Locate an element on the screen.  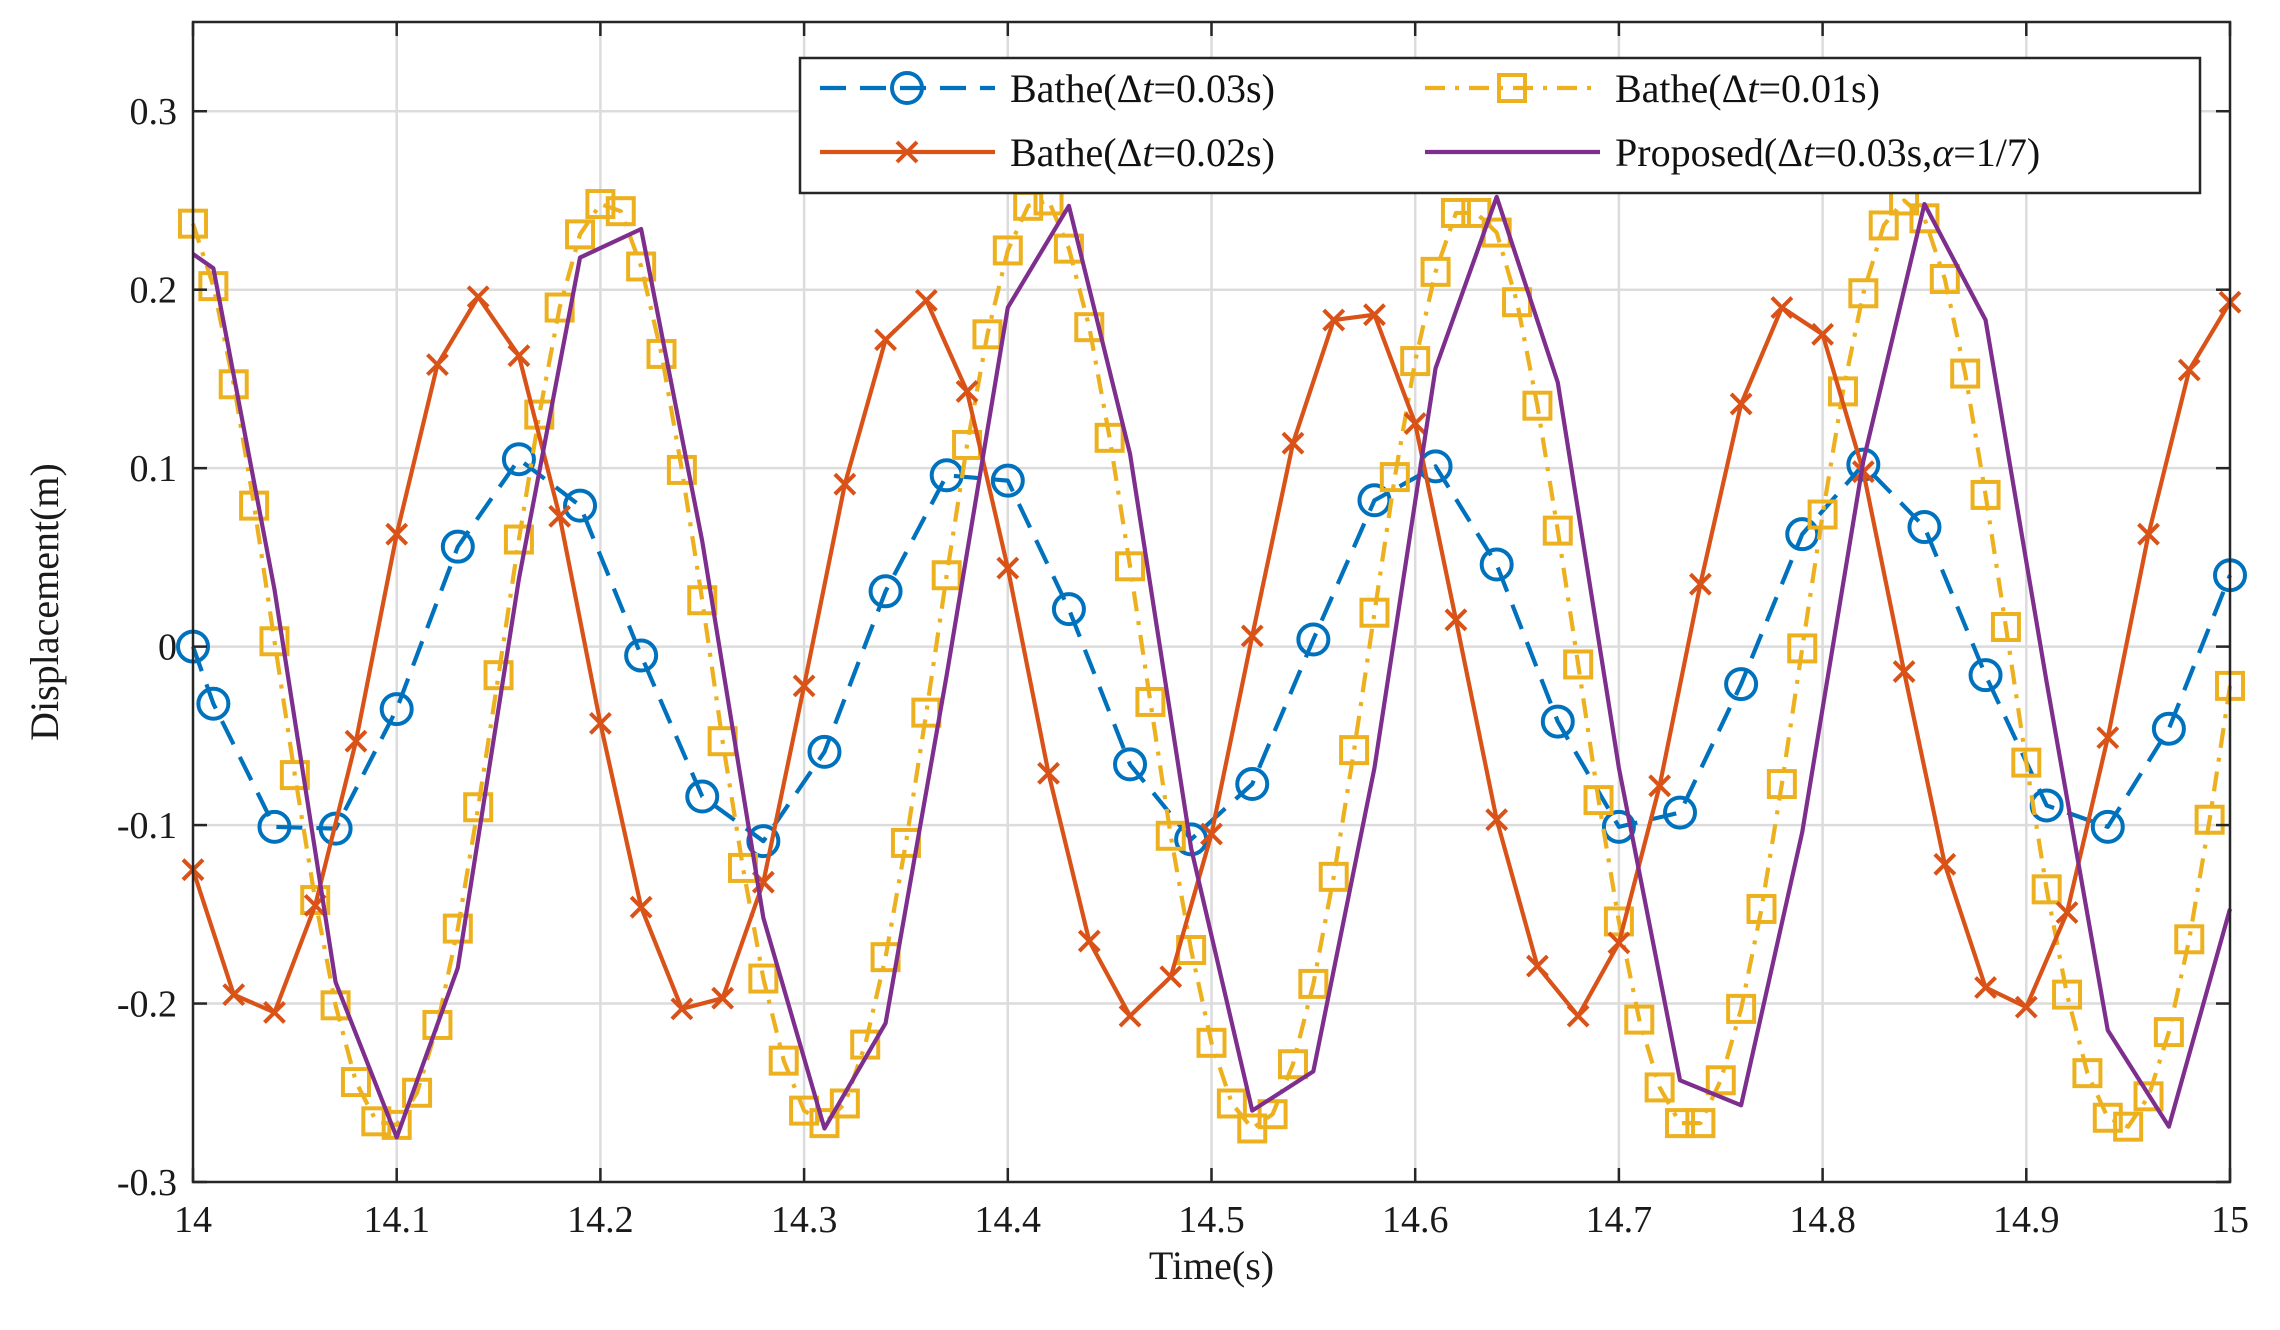
legend-swatch-marker is located at coordinates (907, 88).